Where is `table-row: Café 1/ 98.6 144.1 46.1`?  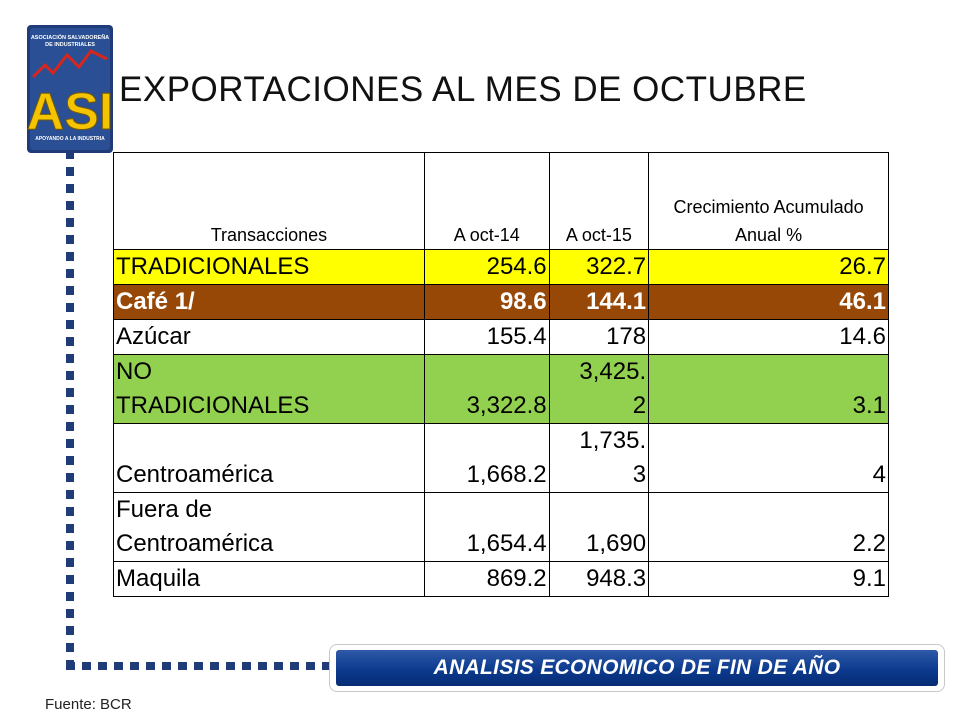
table-row: Café 1/ 98.6 144.1 46.1 is located at coordinates (501, 302).